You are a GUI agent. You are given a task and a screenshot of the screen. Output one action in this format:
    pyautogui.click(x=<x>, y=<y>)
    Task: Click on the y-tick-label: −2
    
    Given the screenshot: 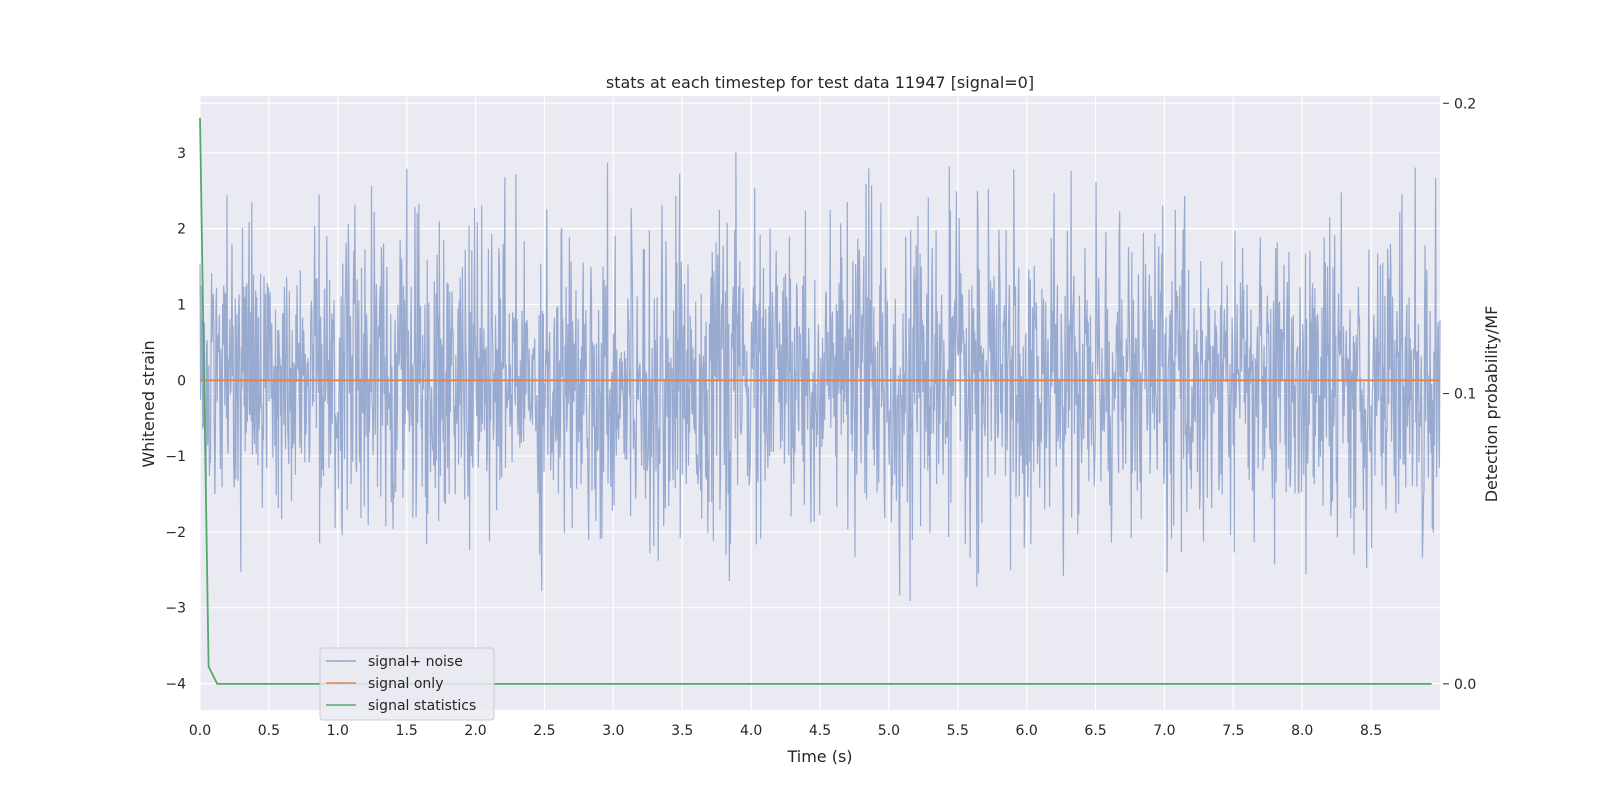 What is the action you would take?
    pyautogui.click(x=175, y=533)
    